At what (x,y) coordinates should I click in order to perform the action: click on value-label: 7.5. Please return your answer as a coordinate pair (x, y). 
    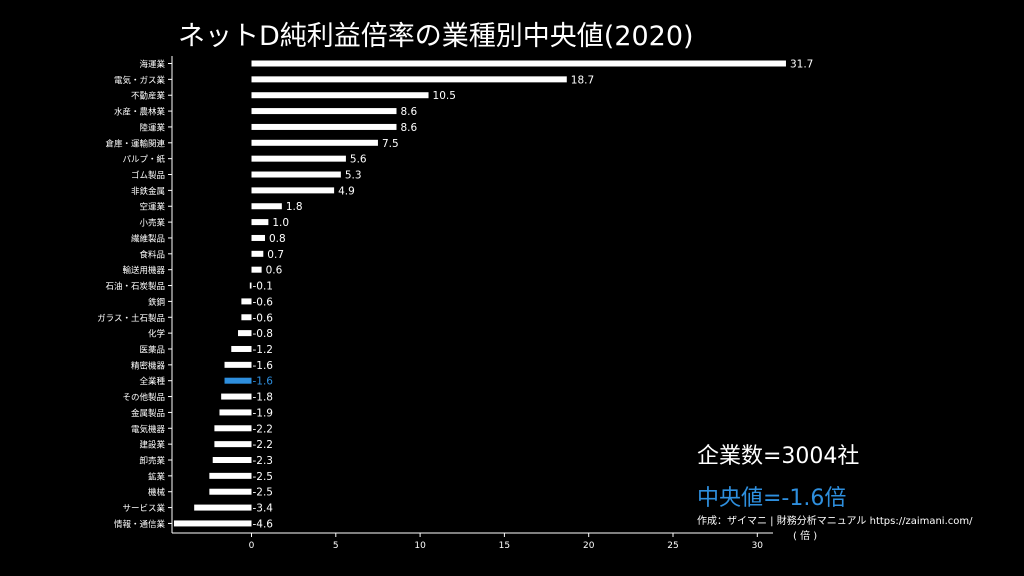
    Looking at the image, I should click on (390, 144).